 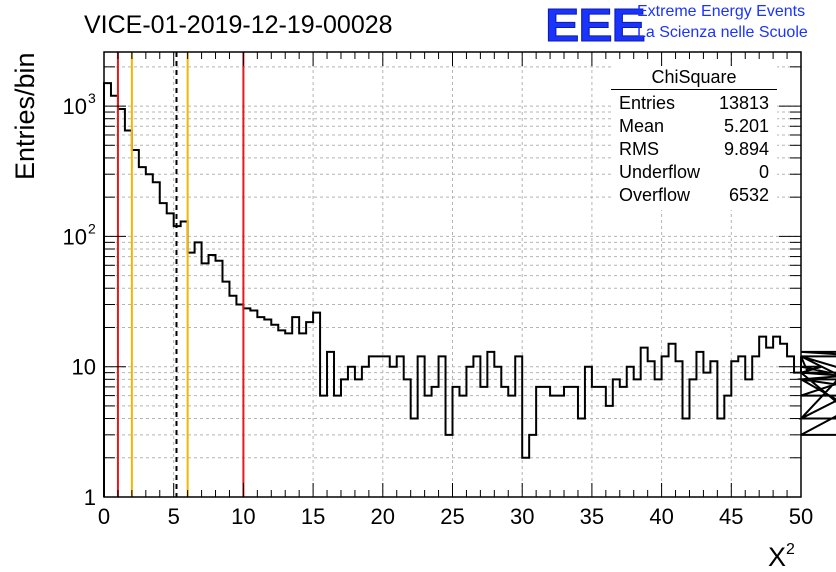 What do you see at coordinates (522, 516) in the screenshot?
I see `x-tick-label: 30` at bounding box center [522, 516].